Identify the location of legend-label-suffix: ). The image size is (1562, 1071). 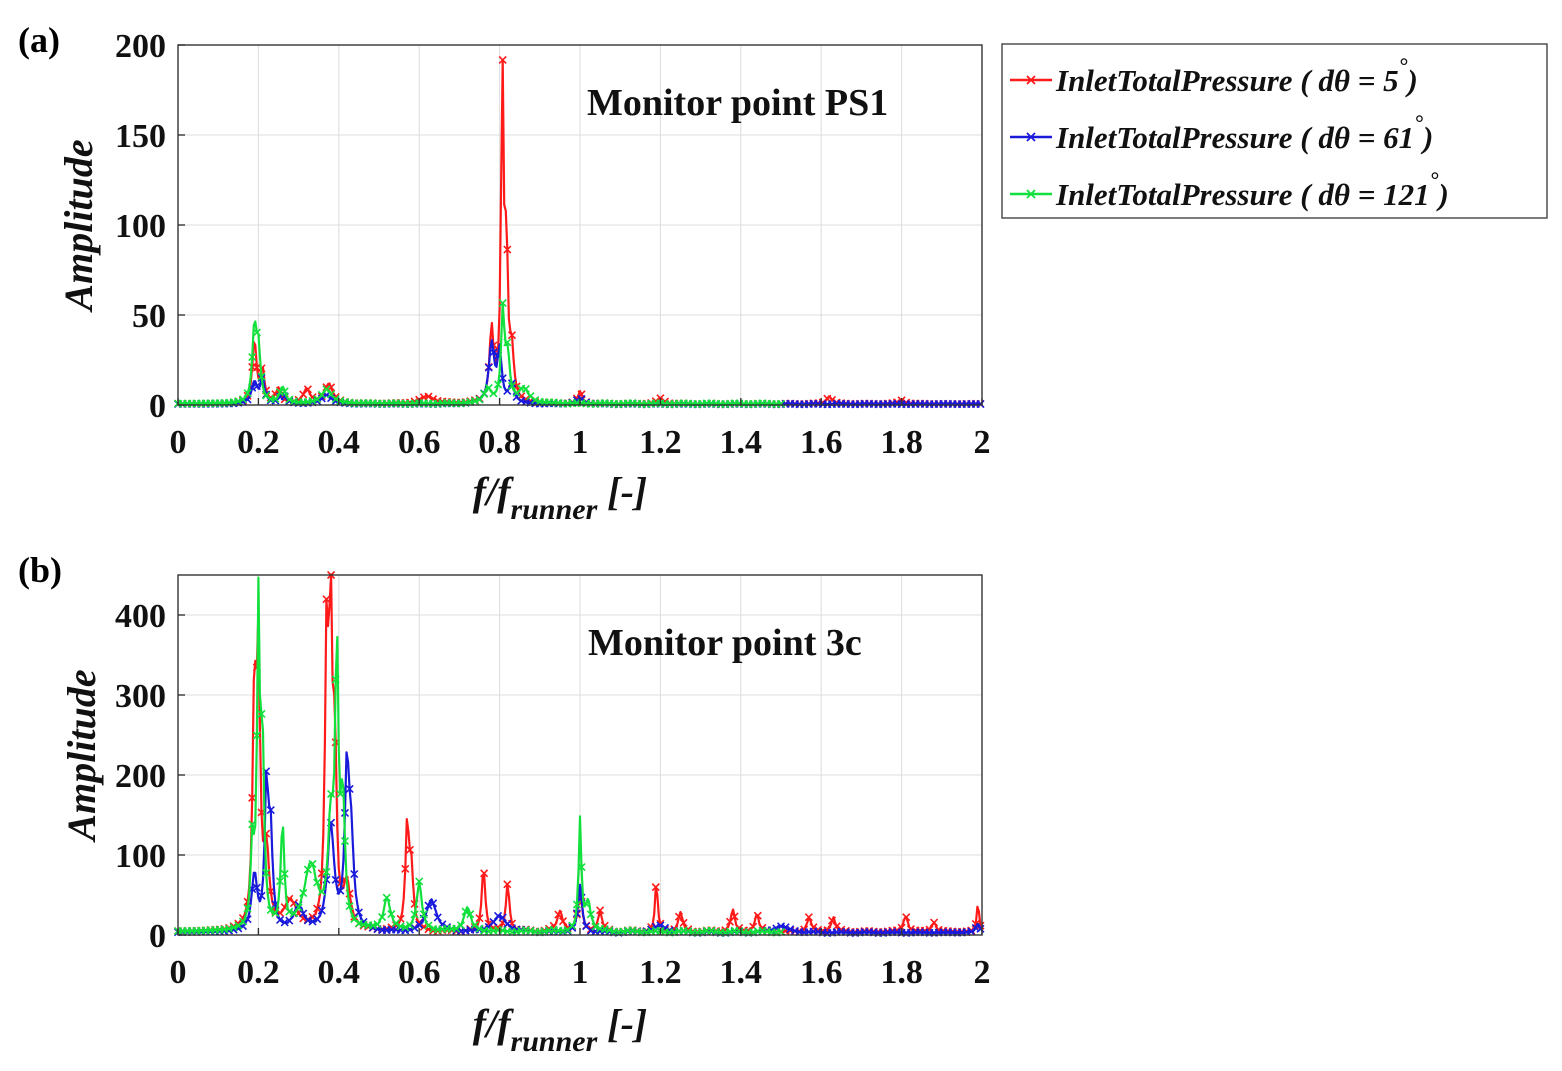
(1410, 80).